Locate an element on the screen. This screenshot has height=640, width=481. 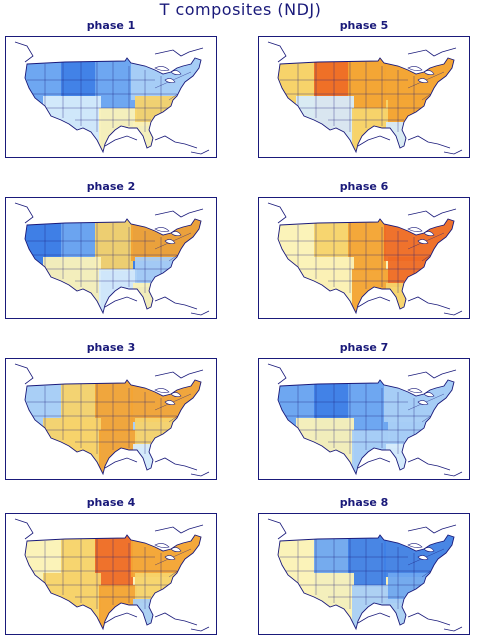
panel-title: phase 7 is located at coordinates (364, 347).